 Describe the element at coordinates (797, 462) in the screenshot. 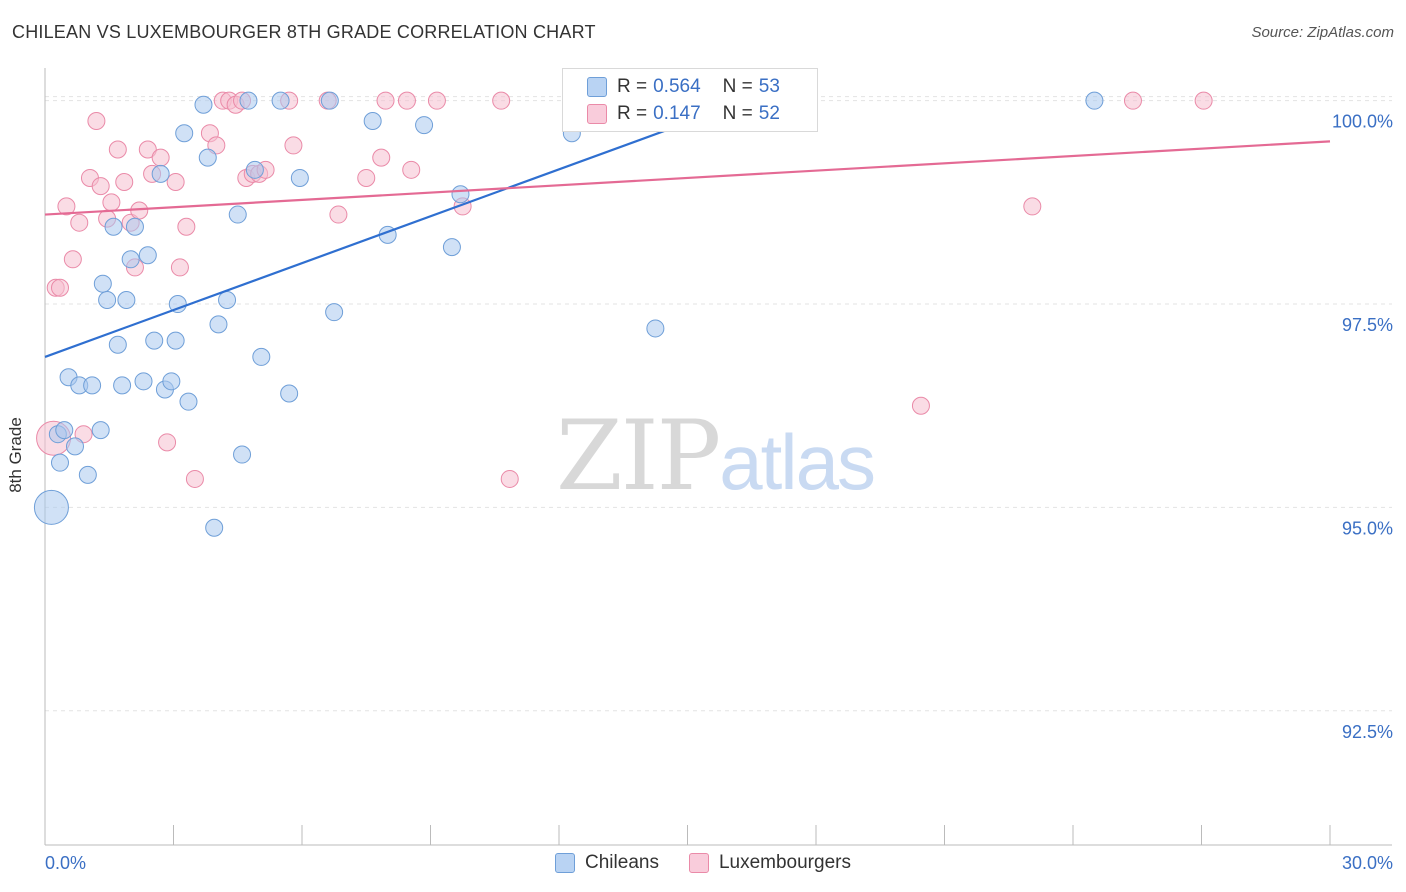

I see `watermark-atlas: atlas` at that location.